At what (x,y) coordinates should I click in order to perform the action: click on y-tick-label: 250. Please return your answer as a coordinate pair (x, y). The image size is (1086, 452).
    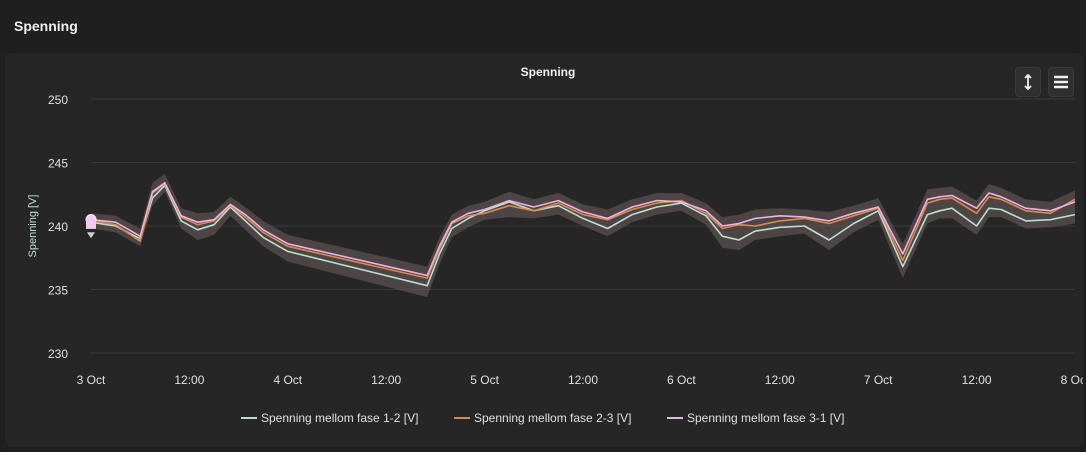
    Looking at the image, I should click on (58, 100).